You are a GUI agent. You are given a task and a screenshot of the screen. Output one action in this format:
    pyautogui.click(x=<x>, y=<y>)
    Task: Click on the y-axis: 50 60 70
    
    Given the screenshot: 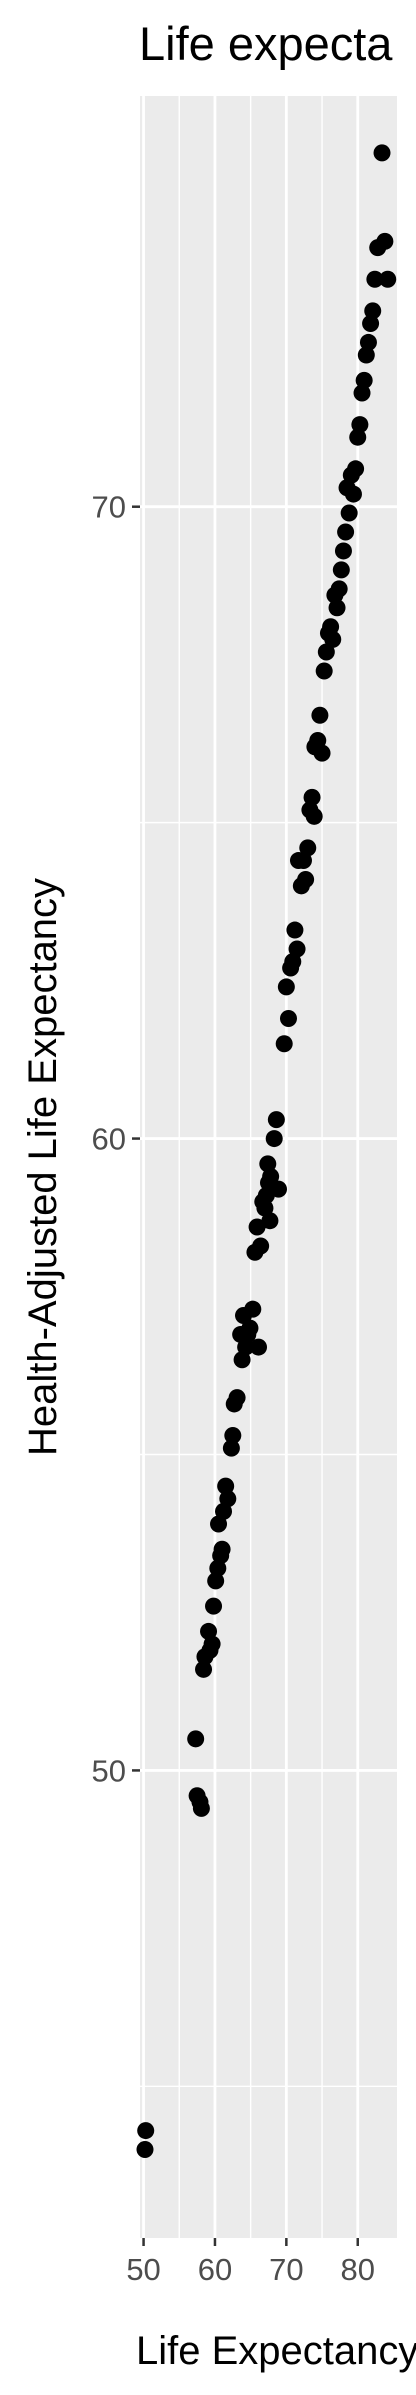 What is the action you would take?
    pyautogui.click(x=116, y=1139)
    